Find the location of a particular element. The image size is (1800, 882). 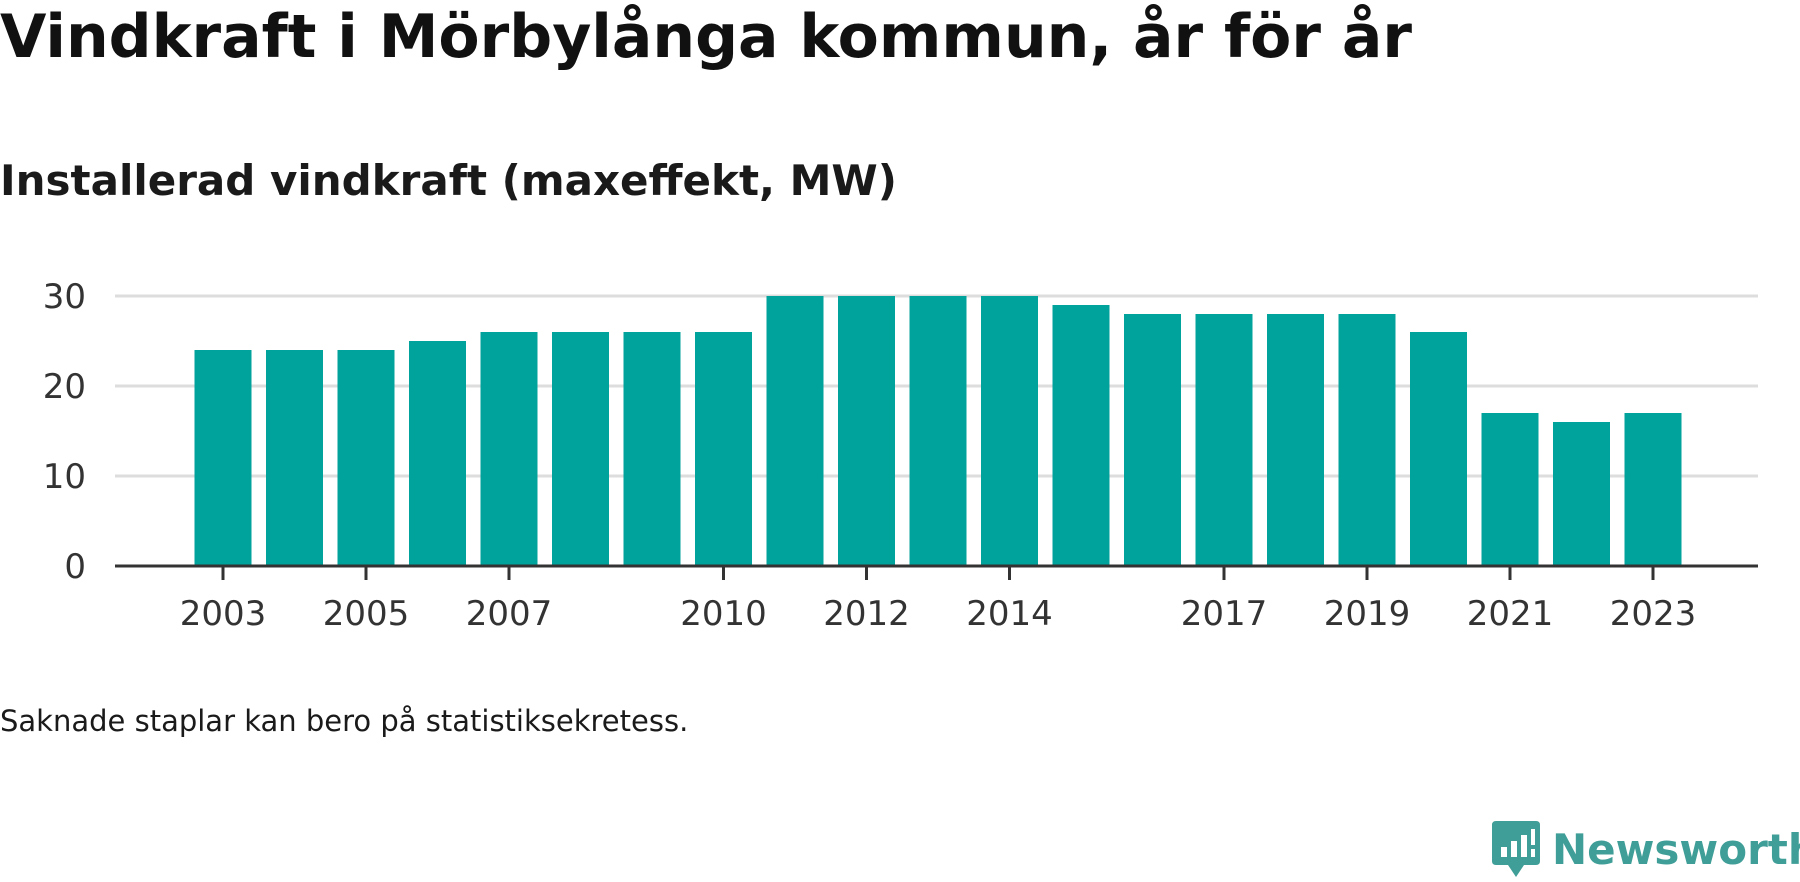

bar-2012 is located at coordinates (866, 431).